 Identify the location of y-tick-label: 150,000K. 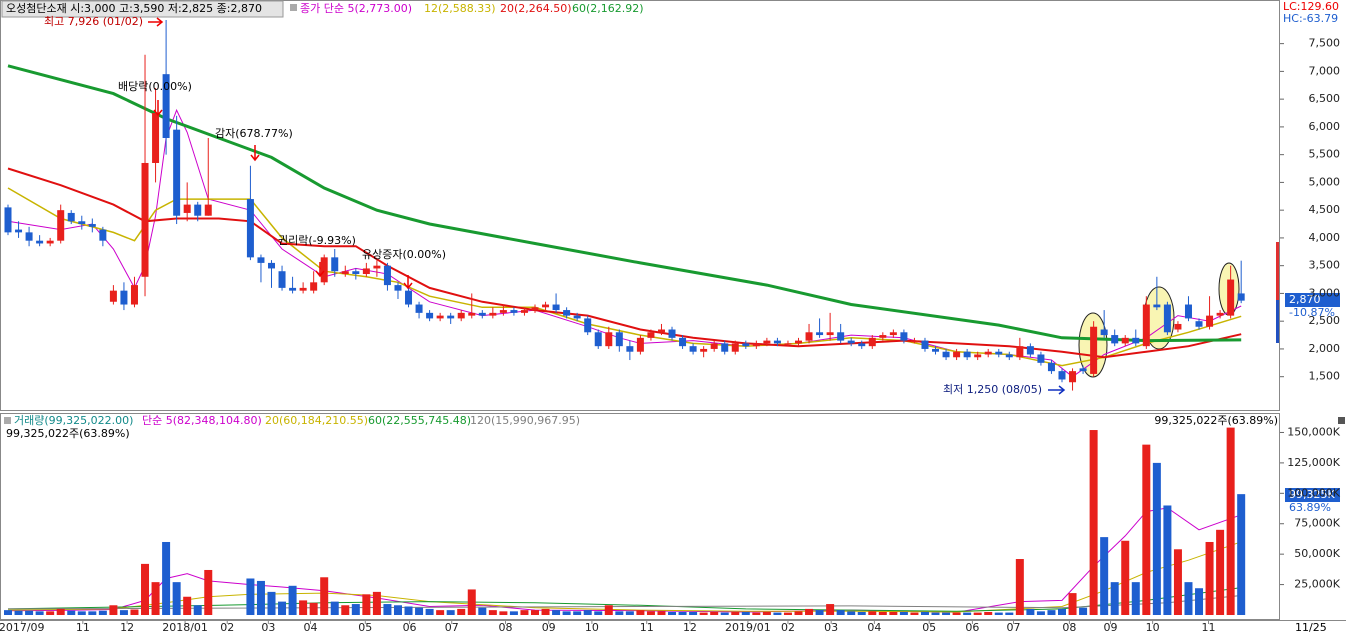
(1313, 431).